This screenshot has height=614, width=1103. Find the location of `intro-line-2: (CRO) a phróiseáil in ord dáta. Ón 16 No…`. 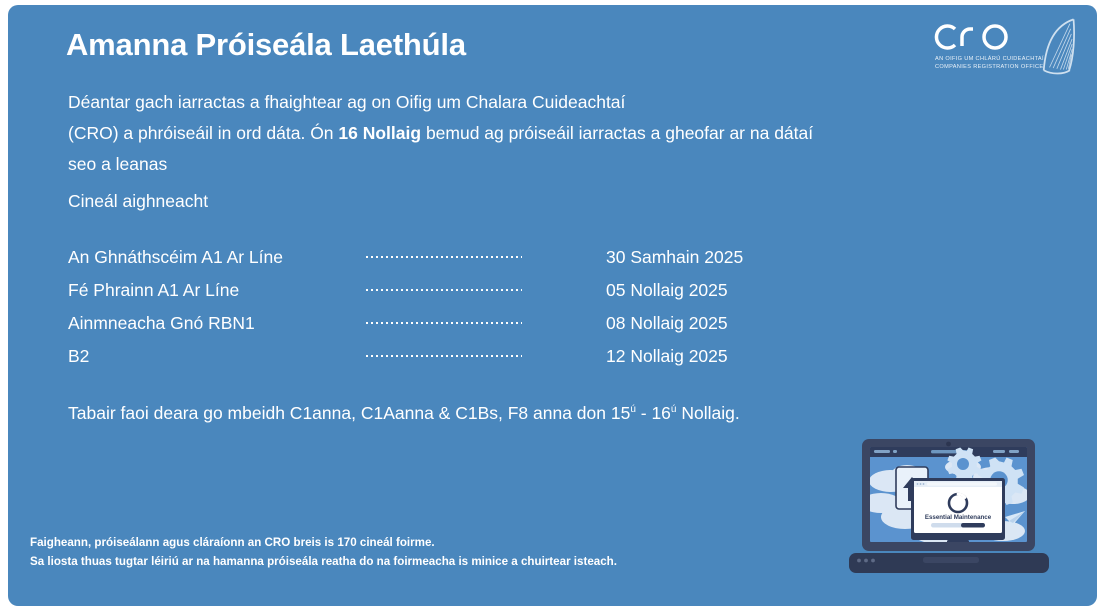

intro-line-2: (CRO) a phróiseáil in ord dáta. Ón 16 No… is located at coordinates (538, 133).